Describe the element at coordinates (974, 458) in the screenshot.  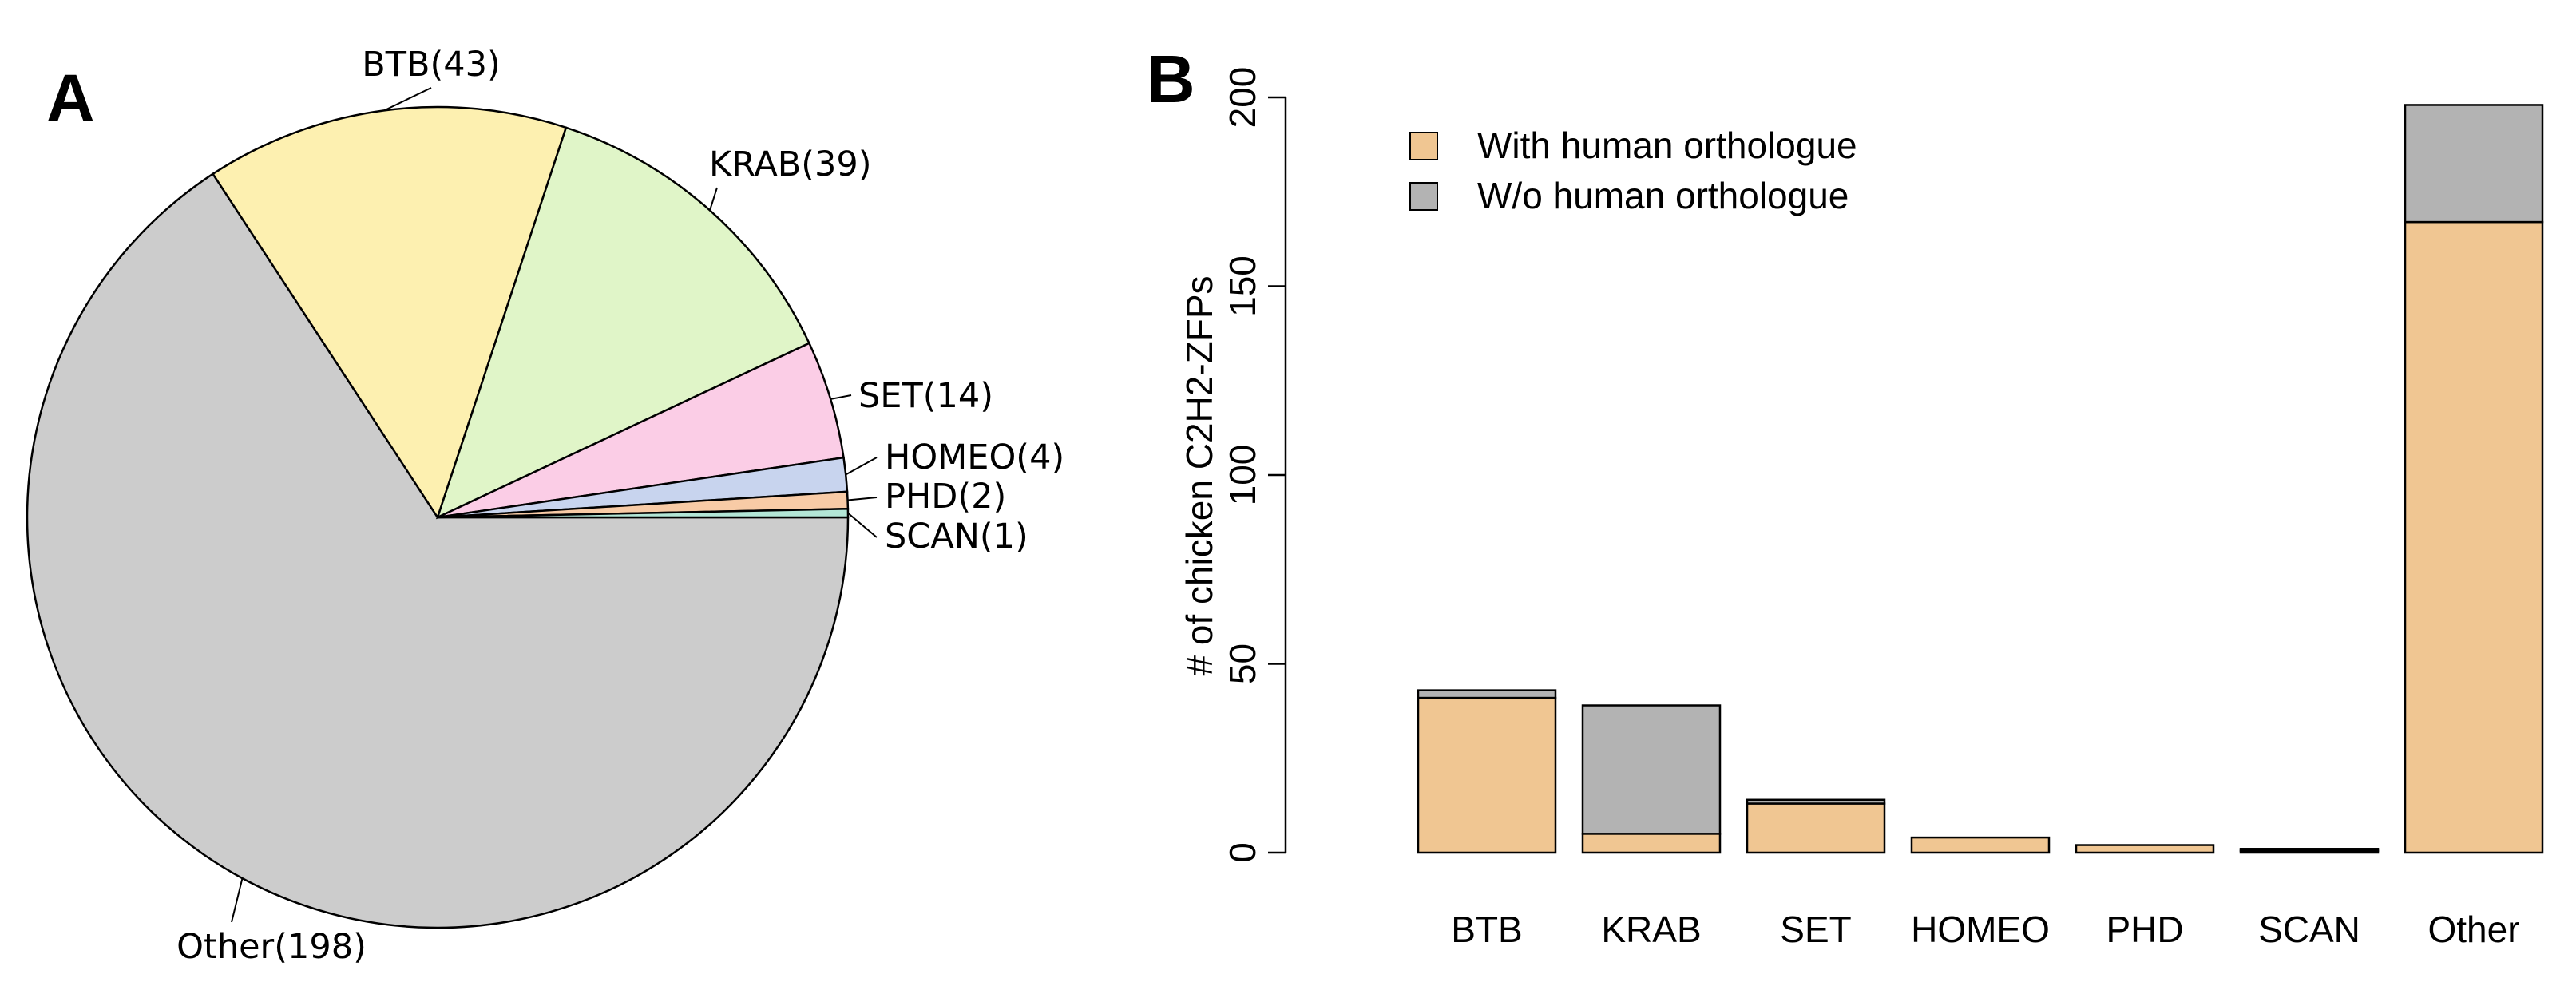
I see `pie-label-homeo: HOMEO(4)` at that location.